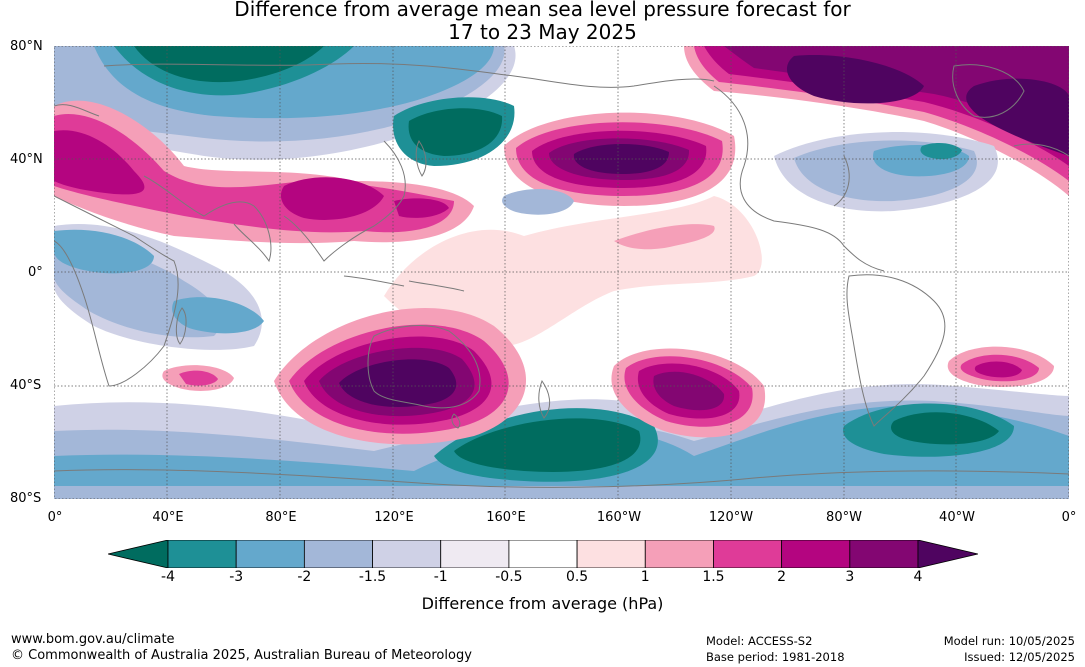 The image size is (1085, 667). What do you see at coordinates (304, 577) in the screenshot?
I see `colorbar-tick-label: -2` at bounding box center [304, 577].